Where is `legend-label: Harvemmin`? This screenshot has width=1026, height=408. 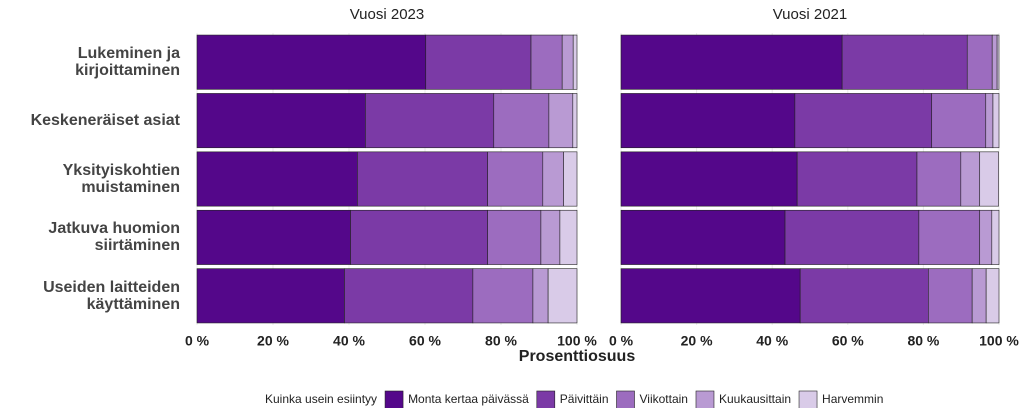
legend-label: Harvemmin is located at coordinates (852, 399).